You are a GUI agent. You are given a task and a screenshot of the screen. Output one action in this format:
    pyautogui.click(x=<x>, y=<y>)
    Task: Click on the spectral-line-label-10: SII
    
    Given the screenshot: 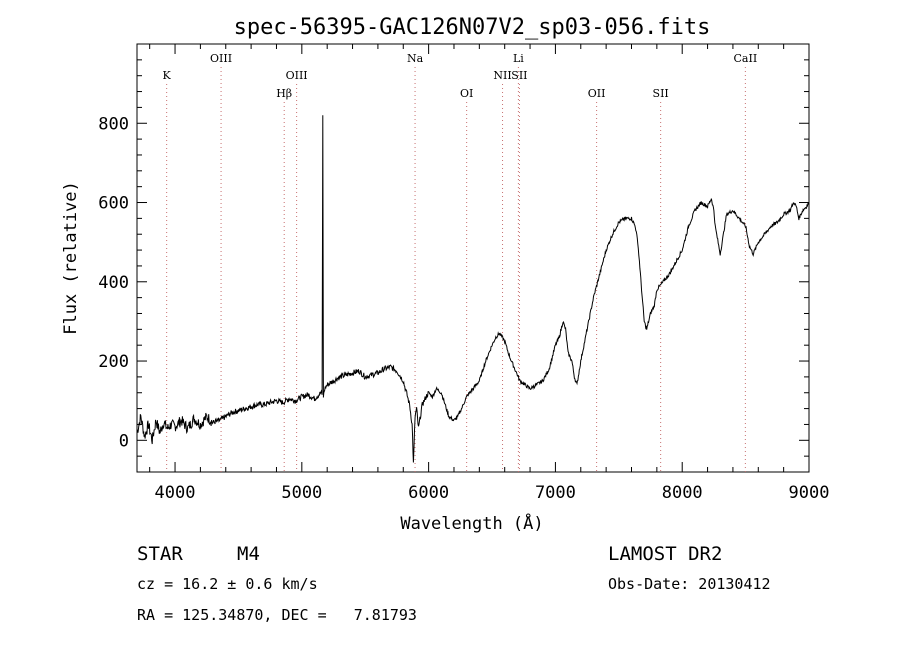 What is the action you would take?
    pyautogui.click(x=661, y=93)
    